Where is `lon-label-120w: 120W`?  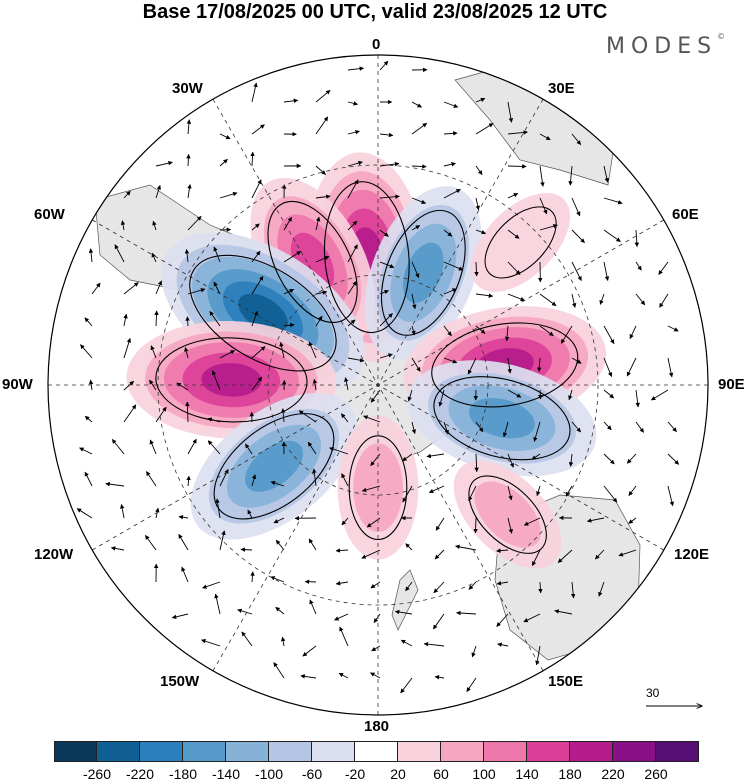
lon-label-120w: 120W is located at coordinates (53, 554).